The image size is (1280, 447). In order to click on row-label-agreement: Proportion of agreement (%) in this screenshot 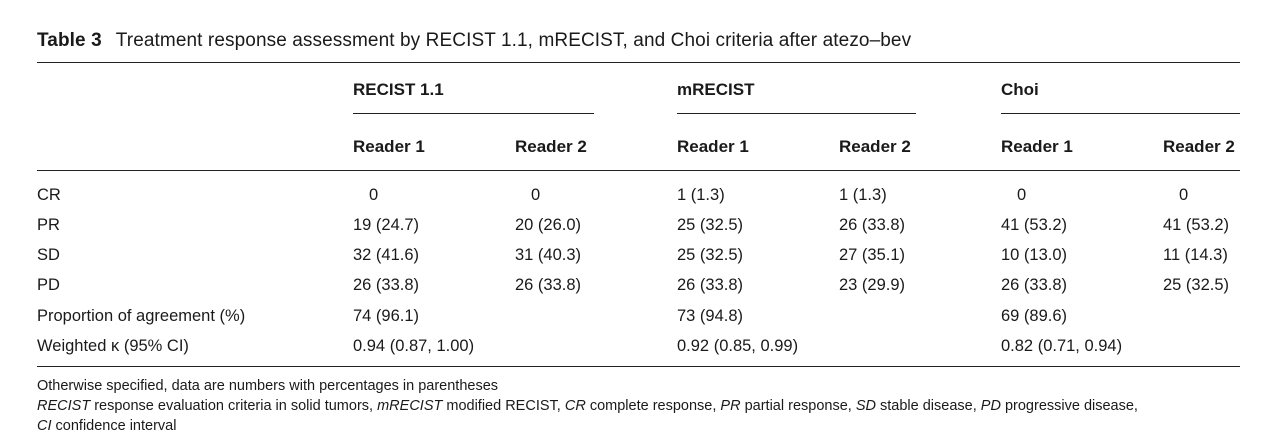, I will do `click(141, 316)`.